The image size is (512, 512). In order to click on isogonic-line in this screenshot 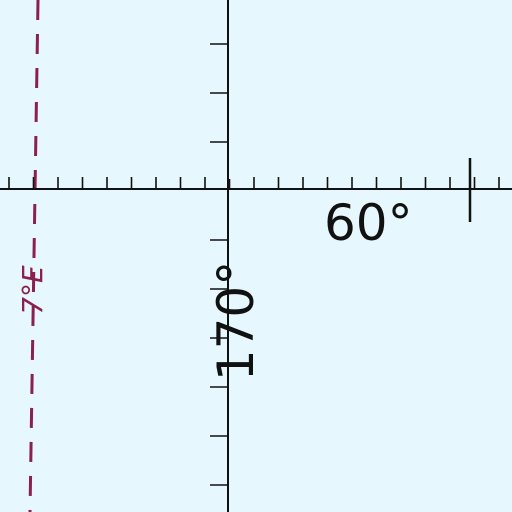, I will do `click(34, 256)`.